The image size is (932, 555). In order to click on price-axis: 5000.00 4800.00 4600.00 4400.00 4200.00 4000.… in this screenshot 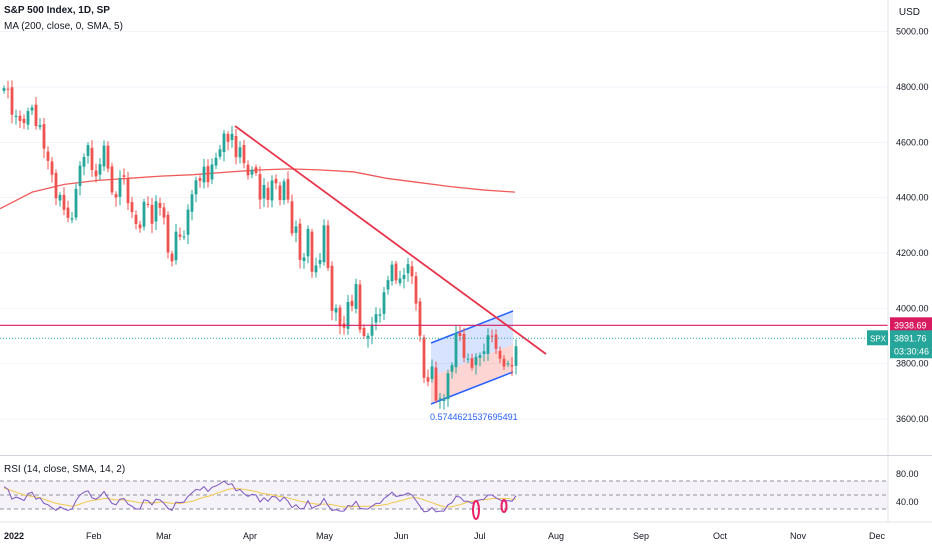, I will do `click(908, 261)`.